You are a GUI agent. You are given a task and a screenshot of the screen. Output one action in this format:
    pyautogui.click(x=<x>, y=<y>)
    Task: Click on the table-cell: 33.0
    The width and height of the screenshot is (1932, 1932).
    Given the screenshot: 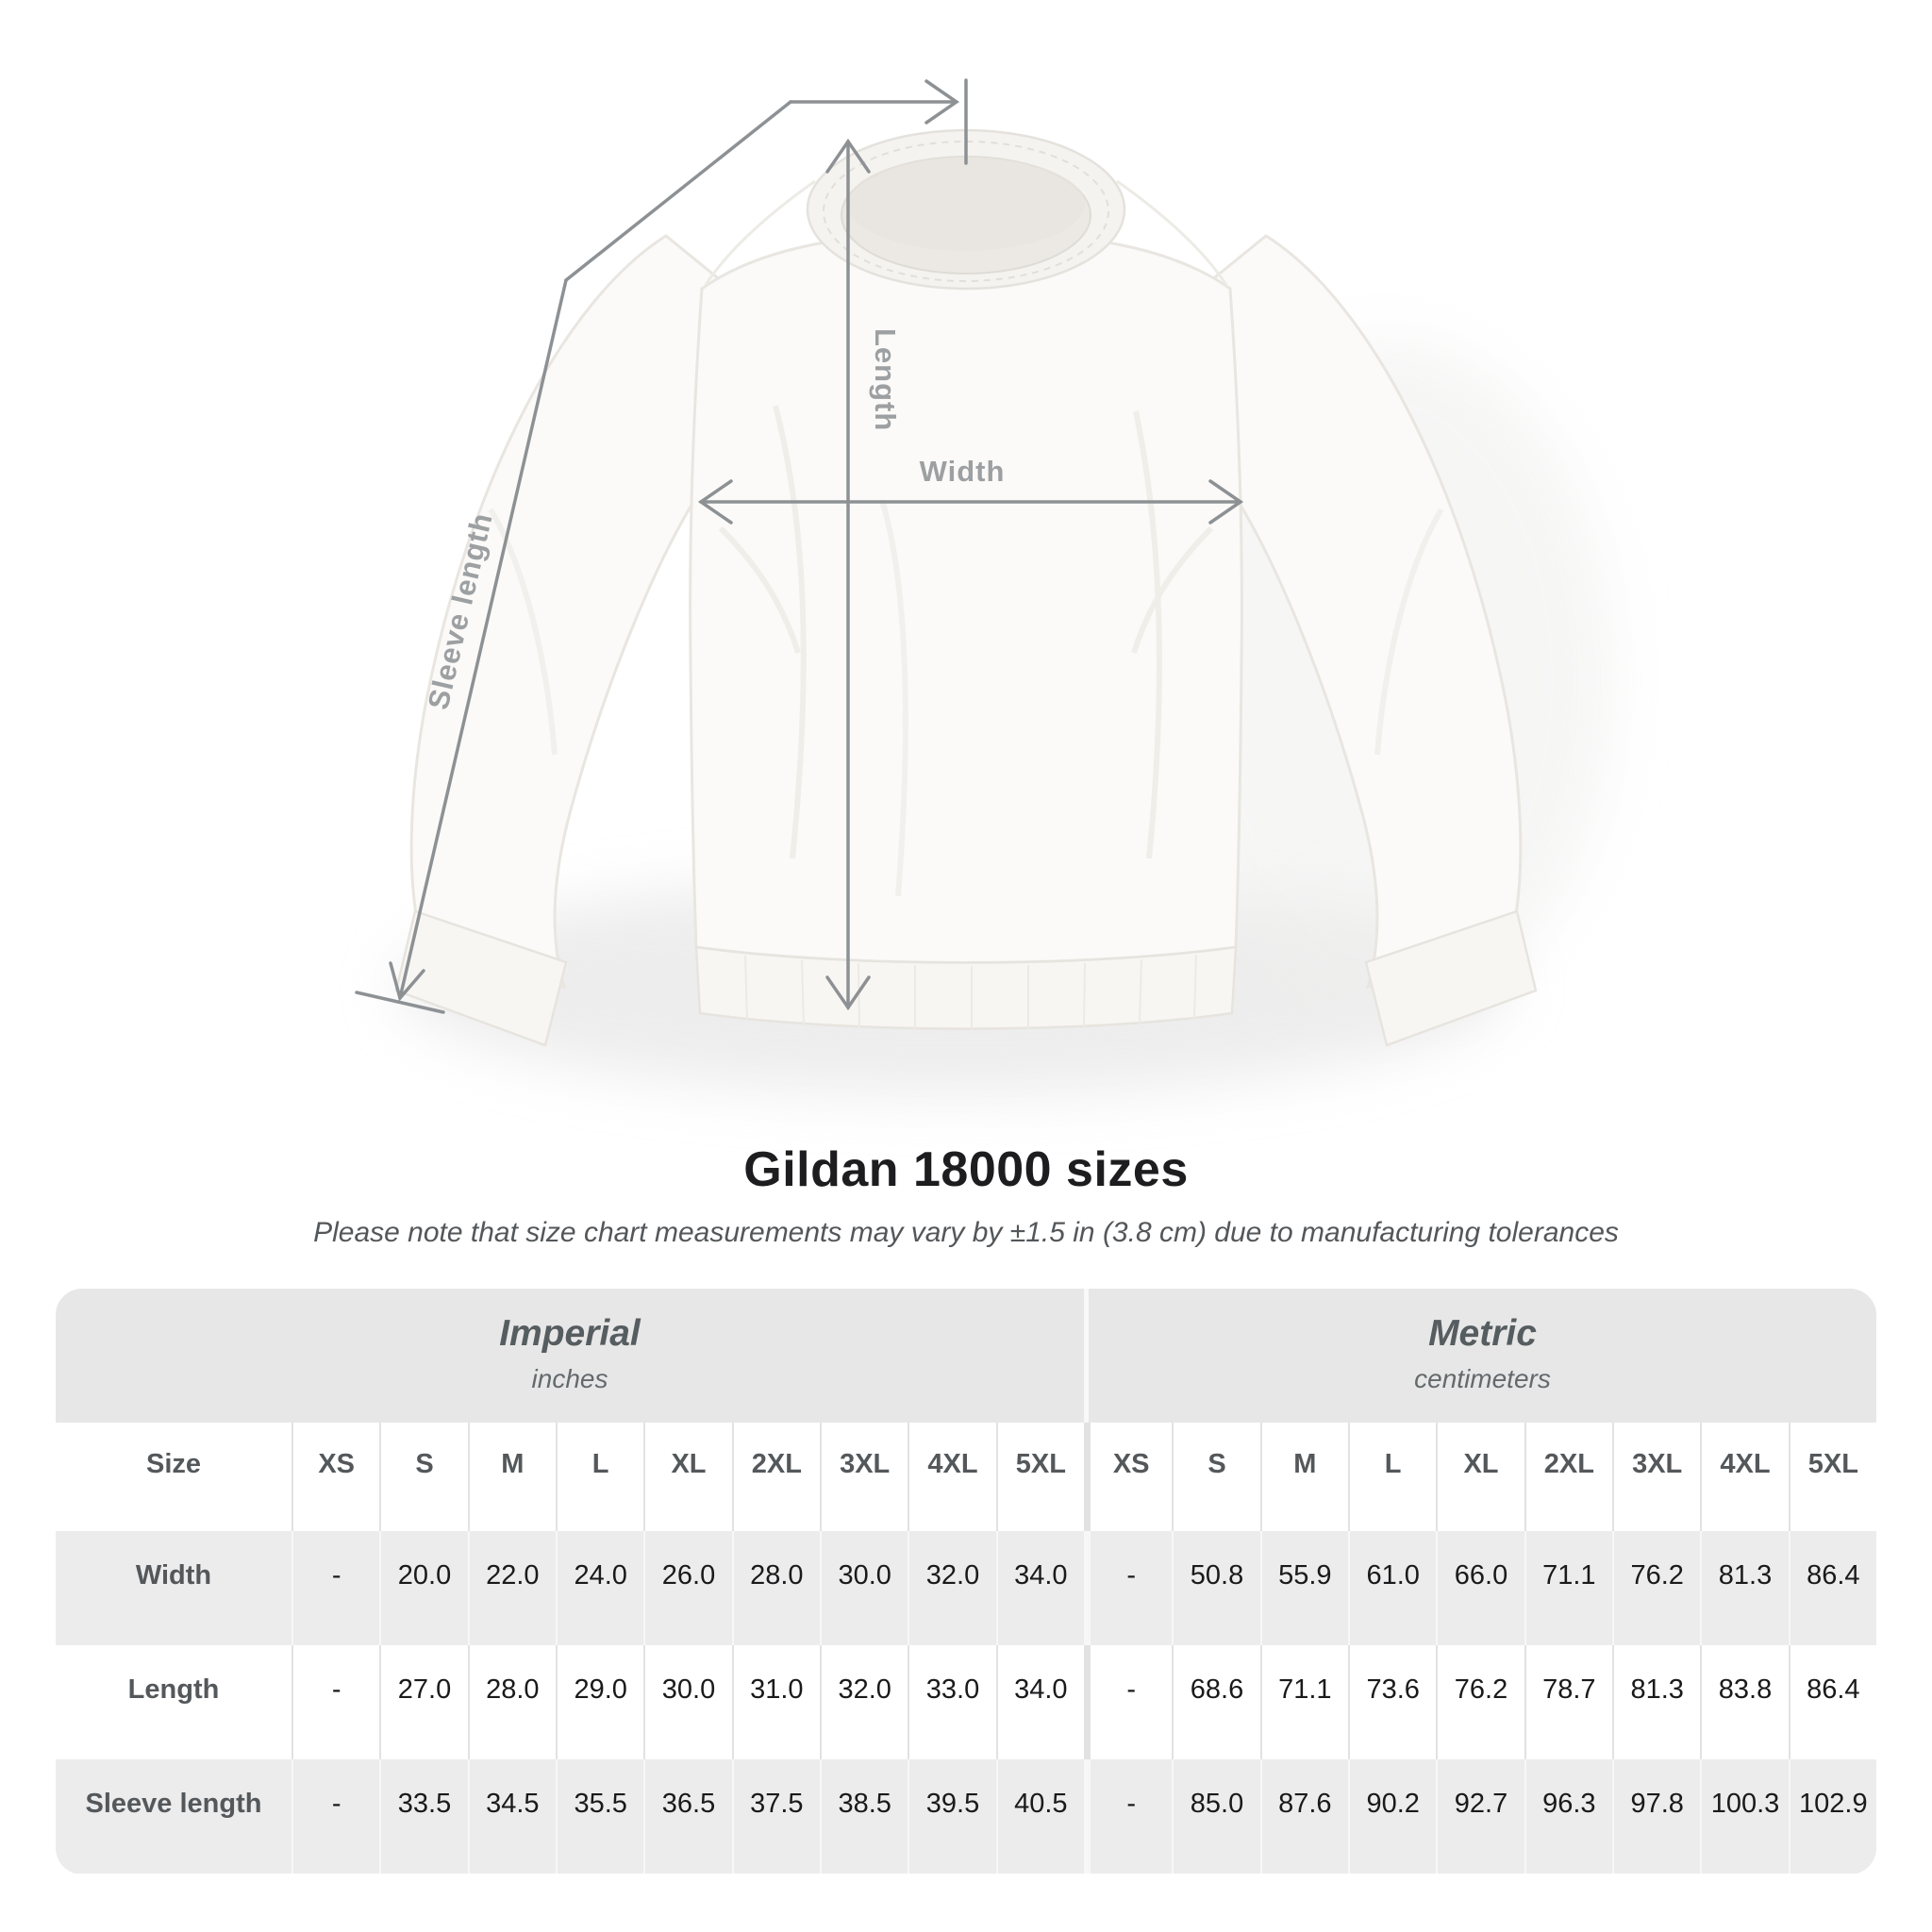 What is the action you would take?
    pyautogui.click(x=952, y=1702)
    